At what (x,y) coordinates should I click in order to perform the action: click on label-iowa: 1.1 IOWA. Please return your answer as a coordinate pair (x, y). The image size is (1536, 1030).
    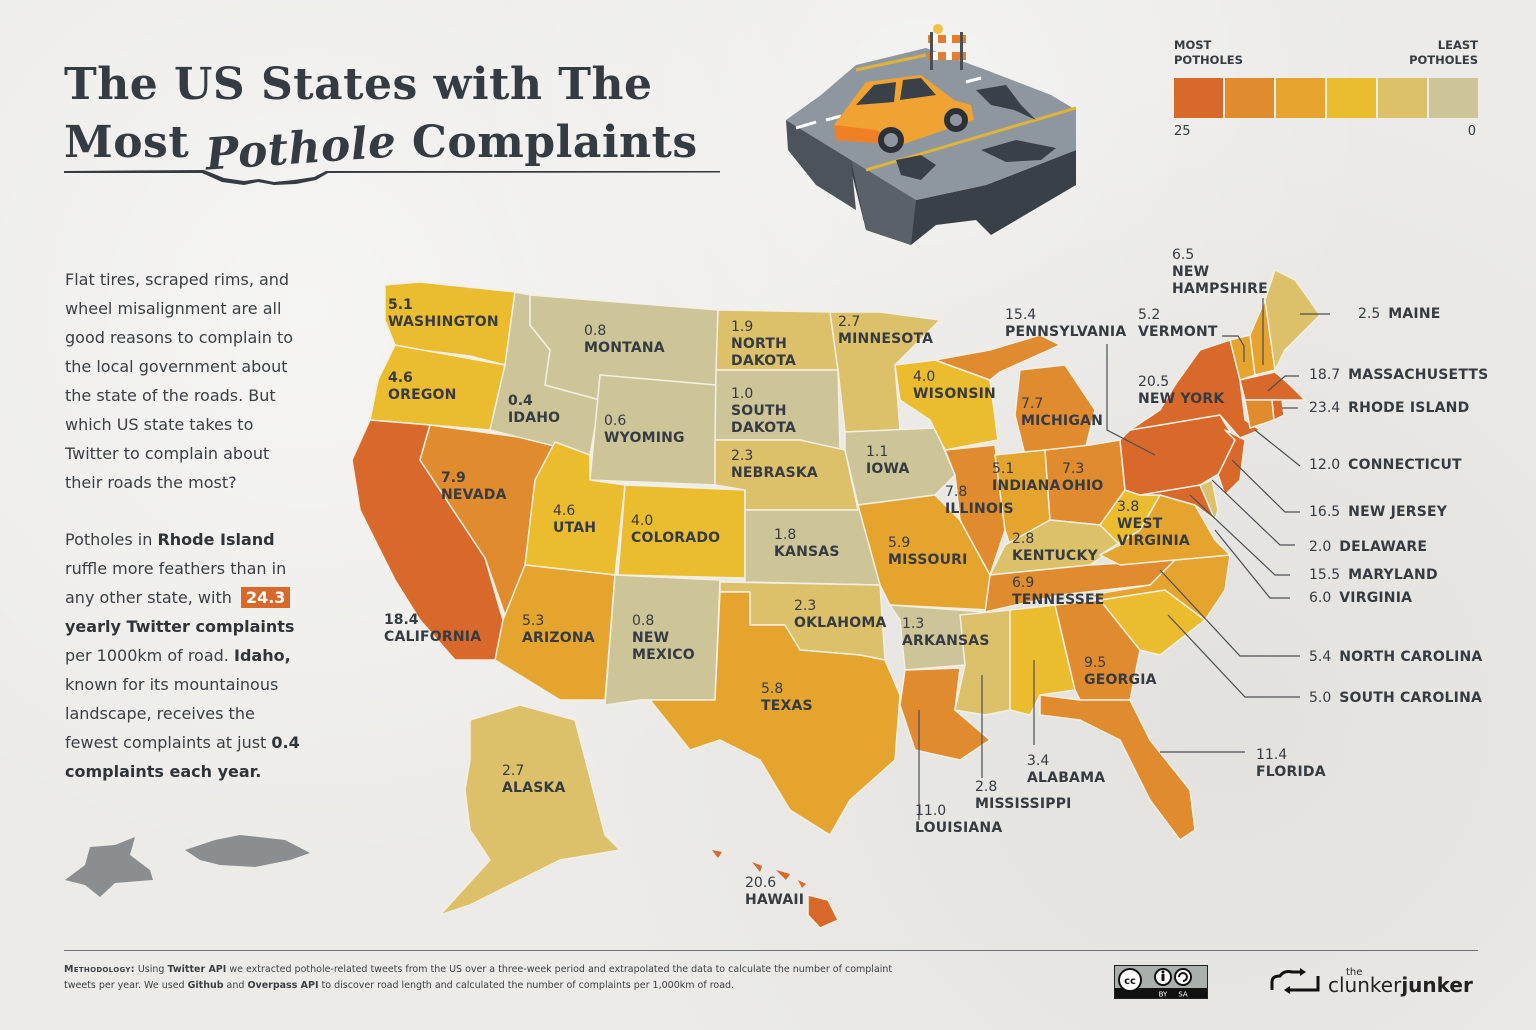
    Looking at the image, I should click on (888, 460).